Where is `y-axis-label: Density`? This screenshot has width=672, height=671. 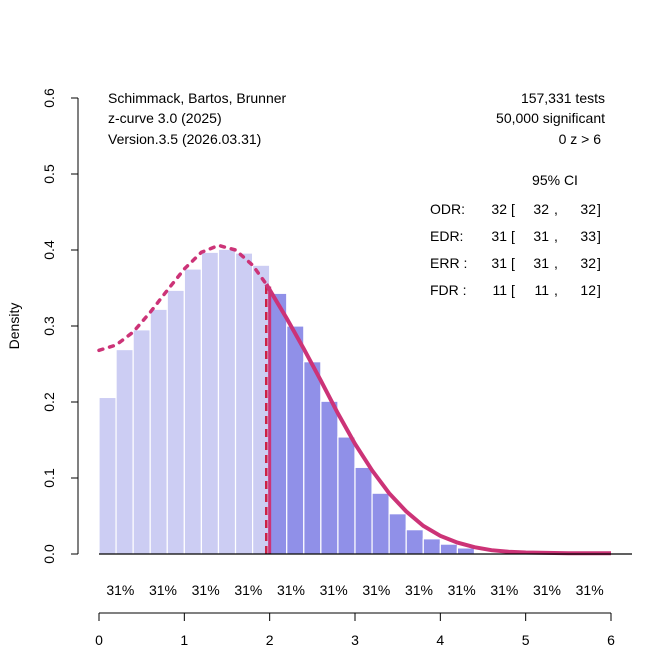
y-axis-label: Density is located at coordinates (14, 326).